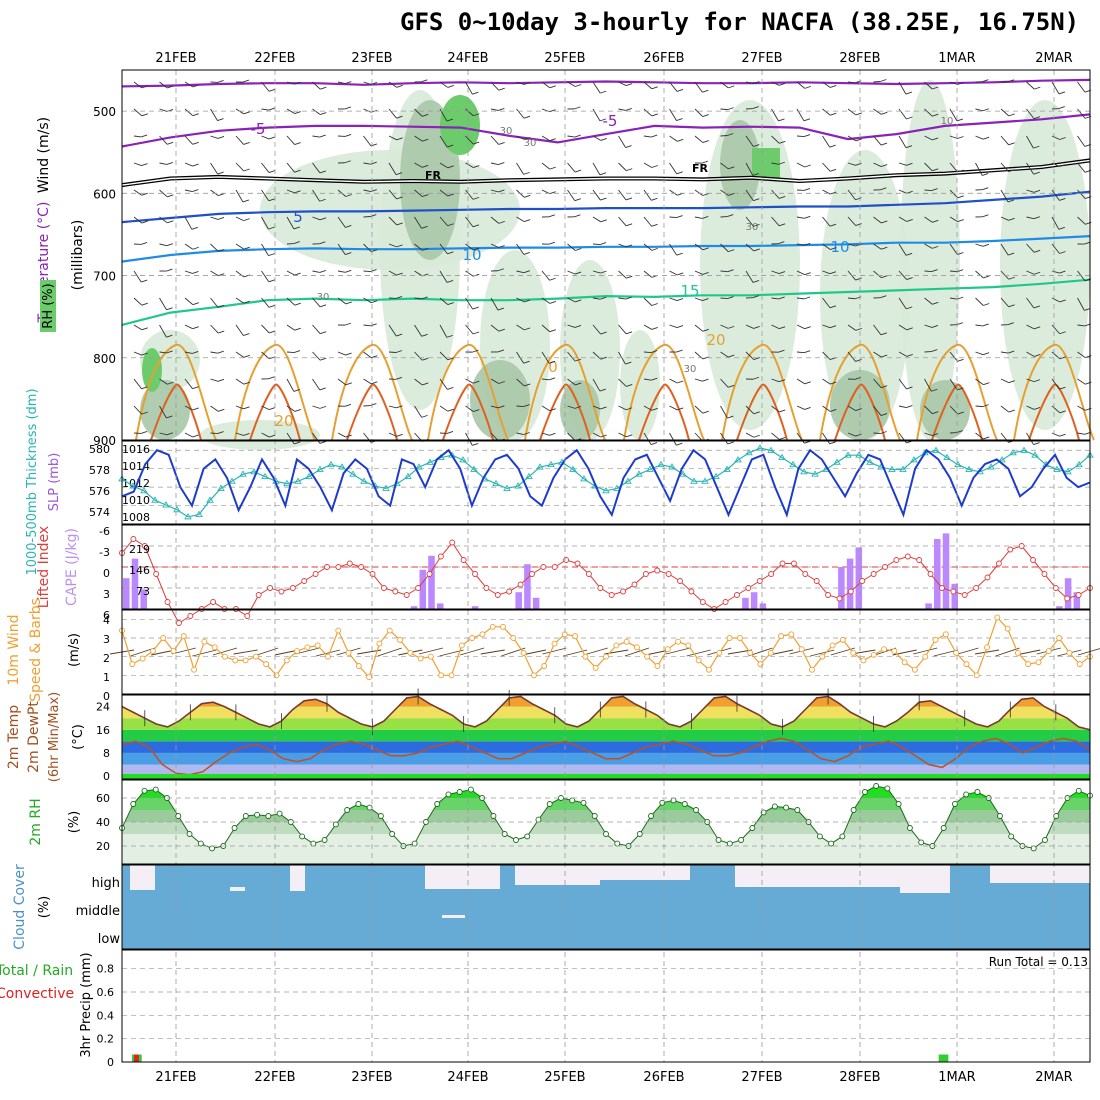 The image size is (1100, 1100). Describe the element at coordinates (606, 756) in the screenshot. I see `dewpoint-line` at that location.